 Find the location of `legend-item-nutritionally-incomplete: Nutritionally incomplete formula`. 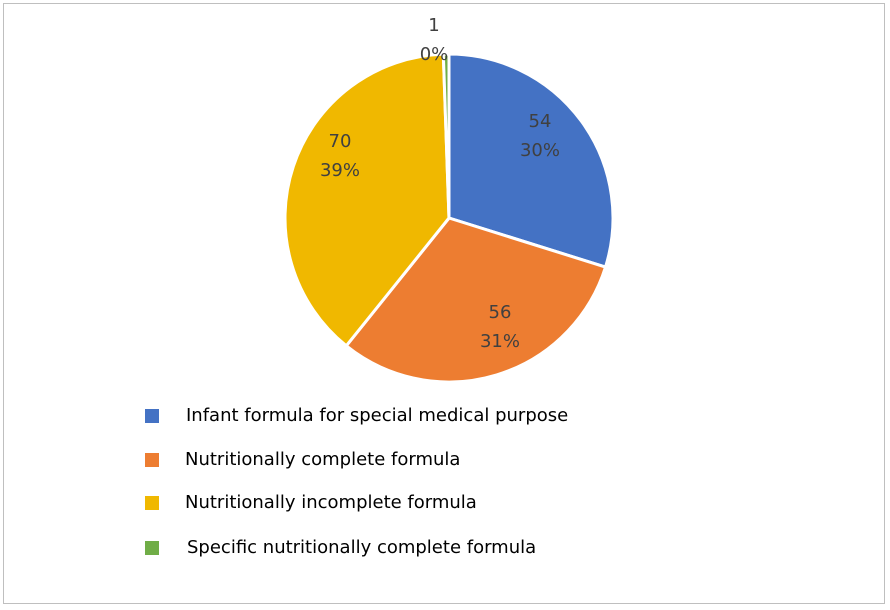

legend-item-nutritionally-incomplete: Nutritionally incomplete formula is located at coordinates (311, 502).